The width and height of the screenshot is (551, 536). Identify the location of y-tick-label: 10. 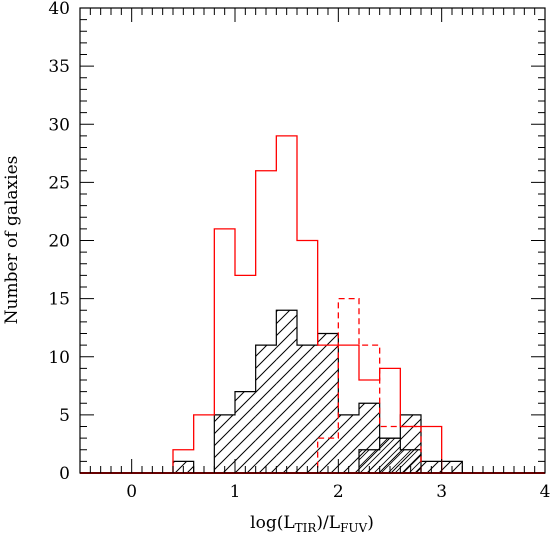
(59, 358).